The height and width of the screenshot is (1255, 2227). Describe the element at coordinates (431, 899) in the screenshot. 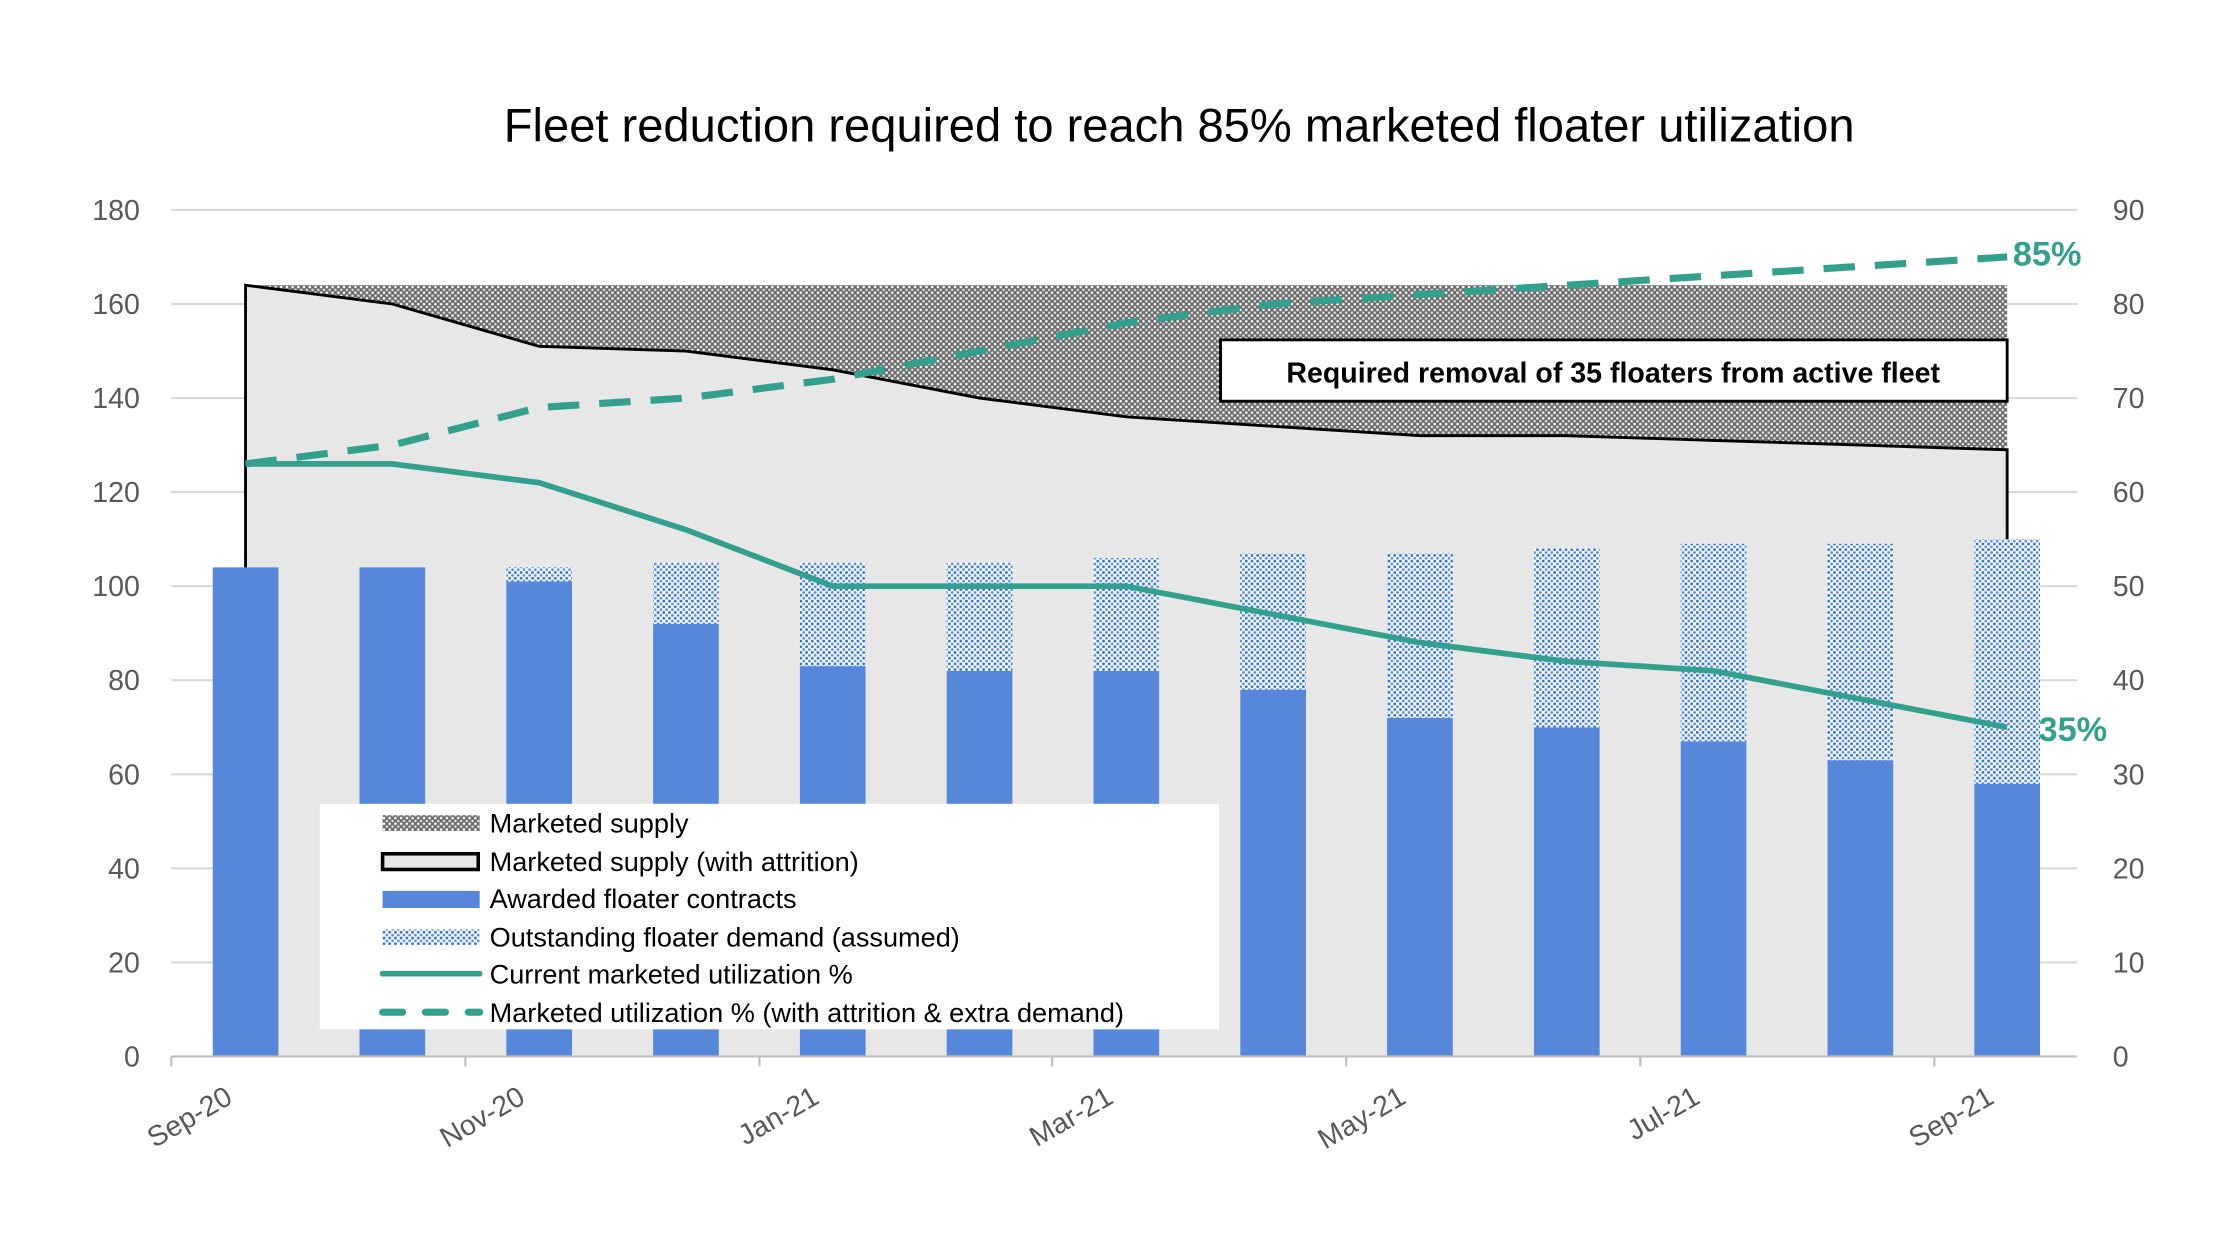

I see `legend-swatch-awarded` at that location.